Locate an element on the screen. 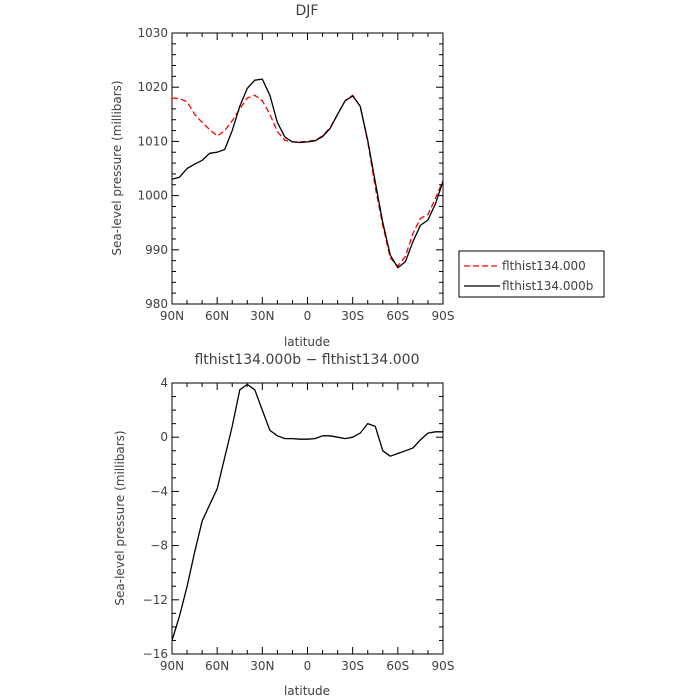  top-ytick-label: 980 is located at coordinates (156, 304).